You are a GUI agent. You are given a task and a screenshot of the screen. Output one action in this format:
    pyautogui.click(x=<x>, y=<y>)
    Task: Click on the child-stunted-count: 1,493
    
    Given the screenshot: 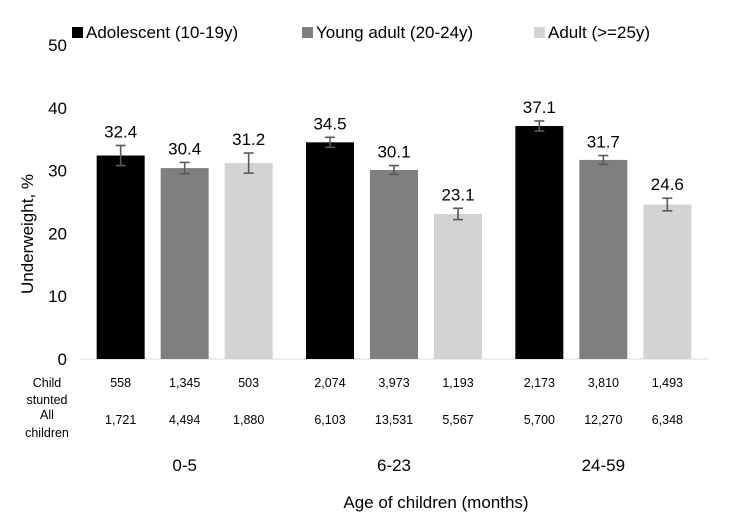 What is the action you would take?
    pyautogui.click(x=667, y=383)
    